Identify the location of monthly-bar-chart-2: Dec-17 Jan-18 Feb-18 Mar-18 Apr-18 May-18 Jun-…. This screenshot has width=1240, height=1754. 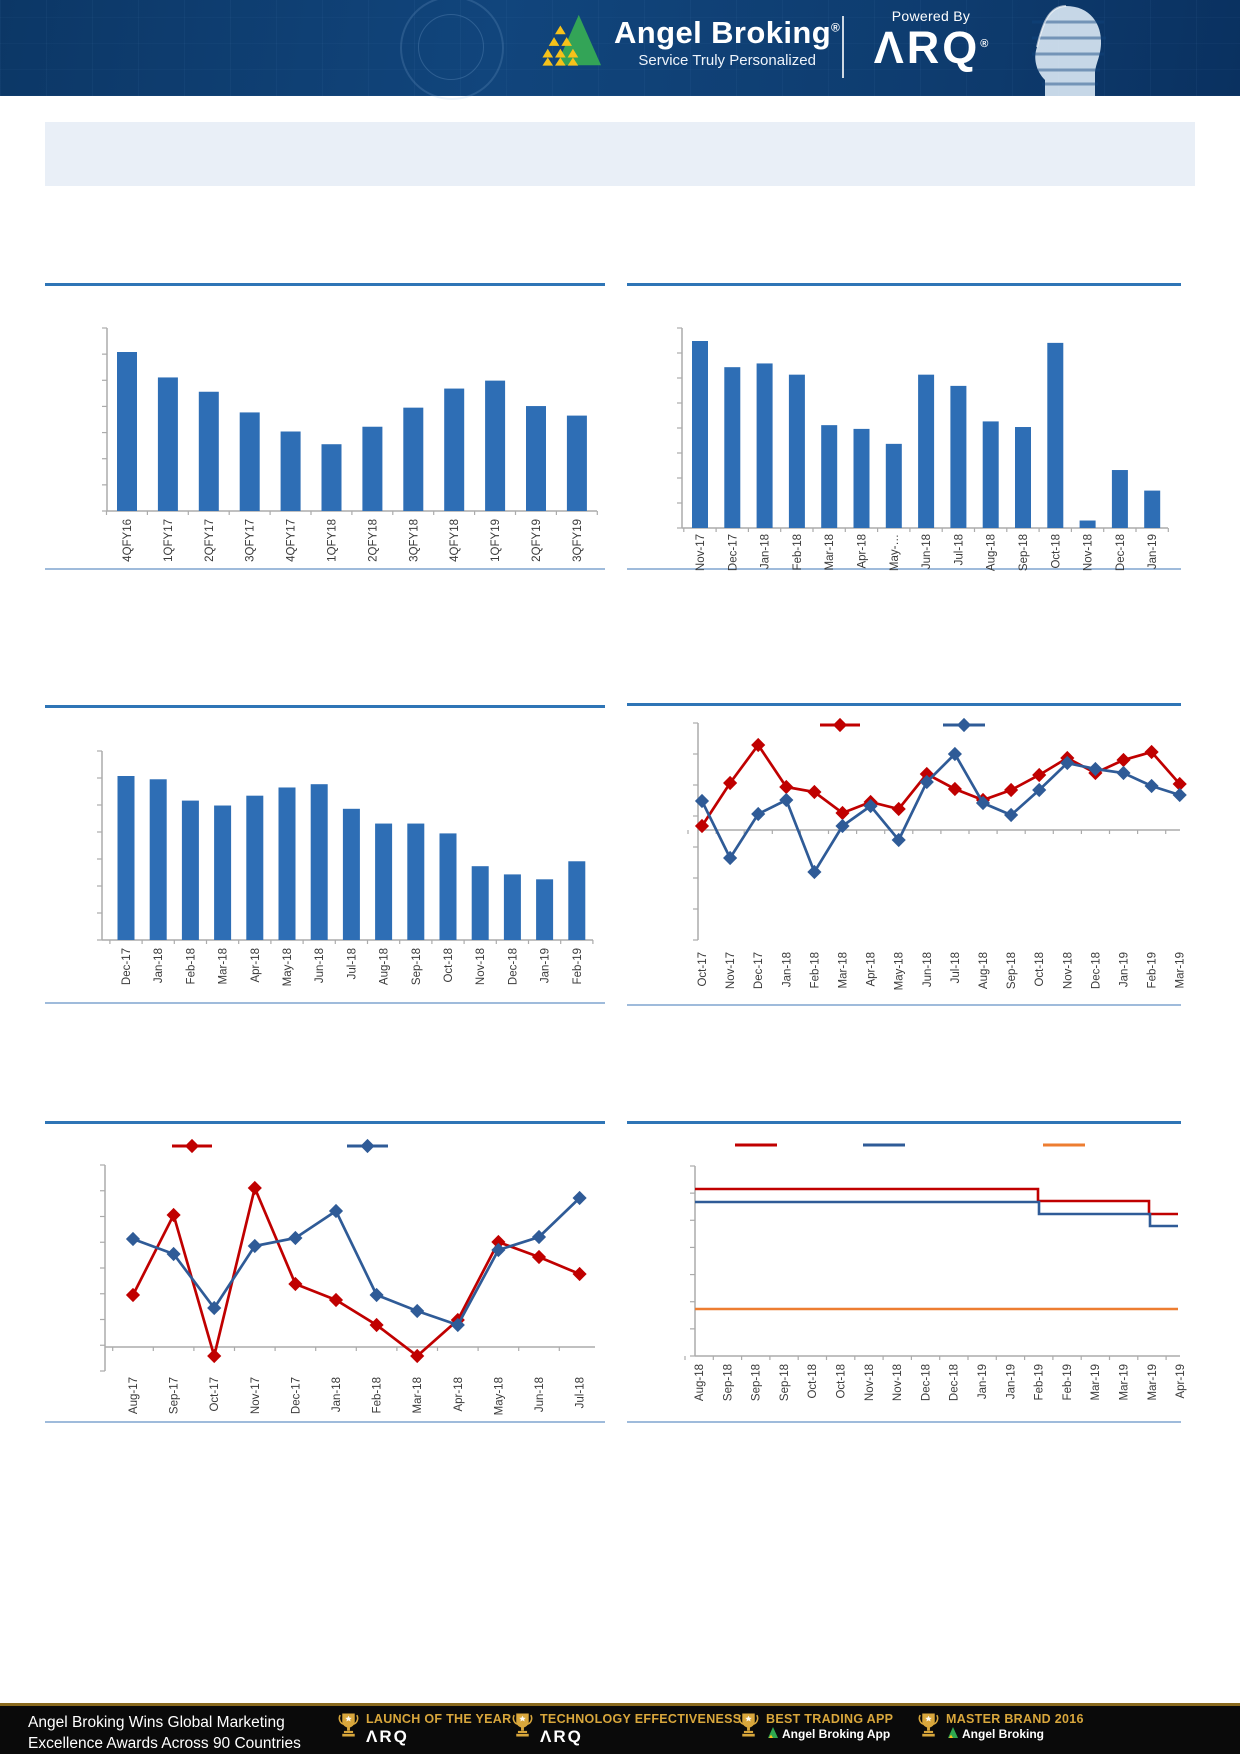
(325, 857).